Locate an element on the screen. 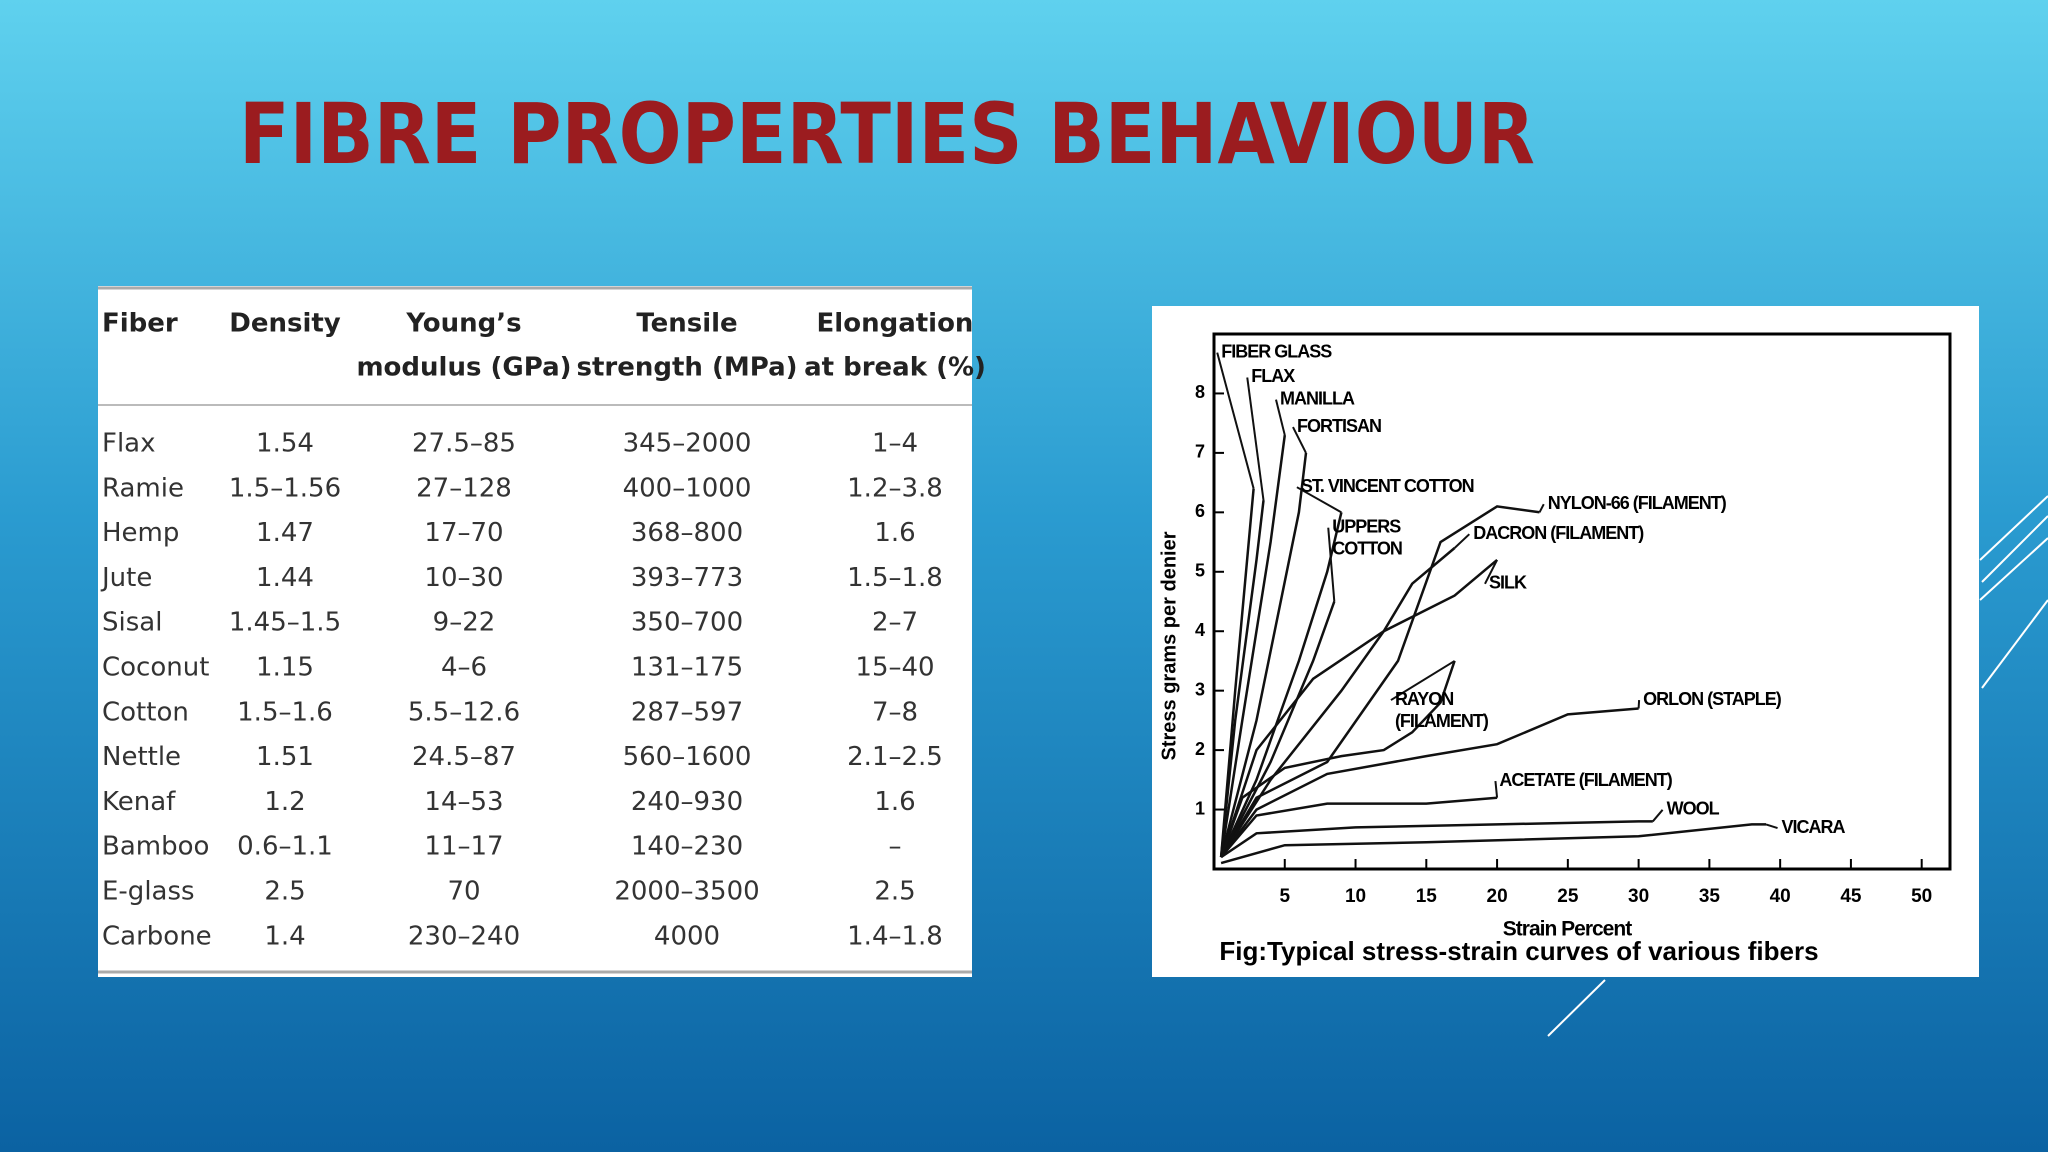  curve-label: COTTON is located at coordinates (1367, 548).